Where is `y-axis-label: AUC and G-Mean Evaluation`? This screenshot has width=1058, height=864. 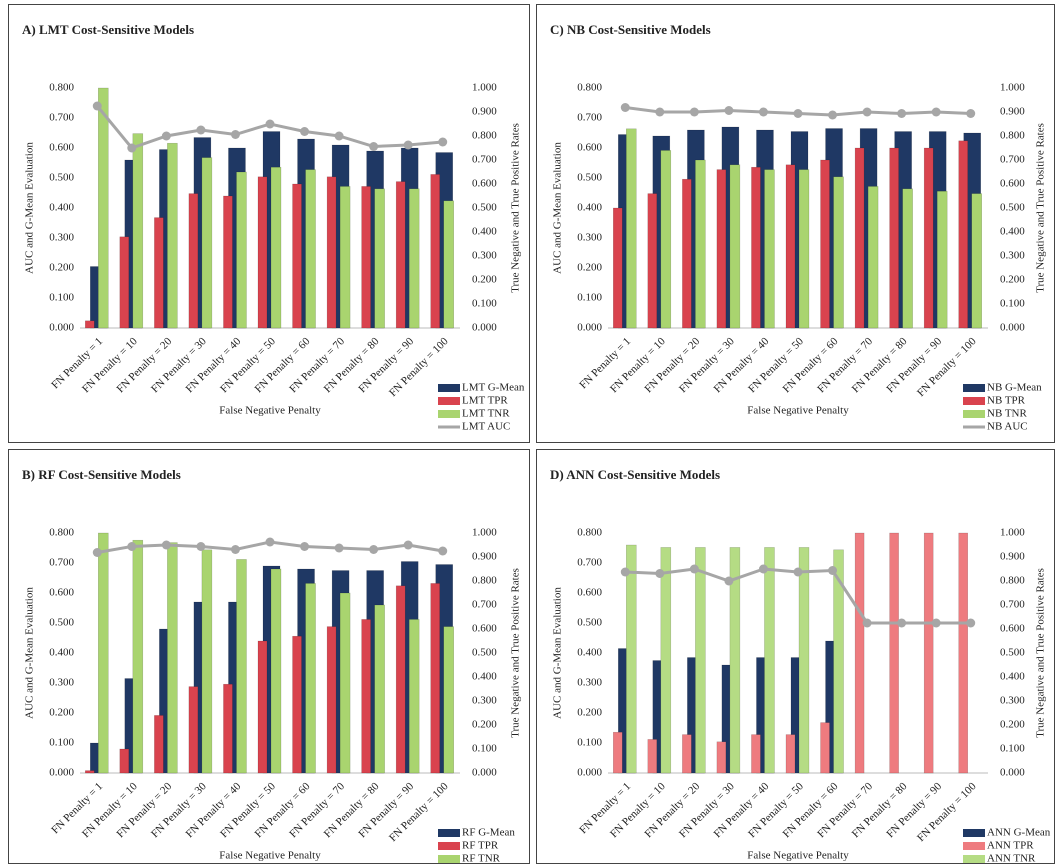
y-axis-label: AUC and G-Mean Evaluation is located at coordinates (30, 208).